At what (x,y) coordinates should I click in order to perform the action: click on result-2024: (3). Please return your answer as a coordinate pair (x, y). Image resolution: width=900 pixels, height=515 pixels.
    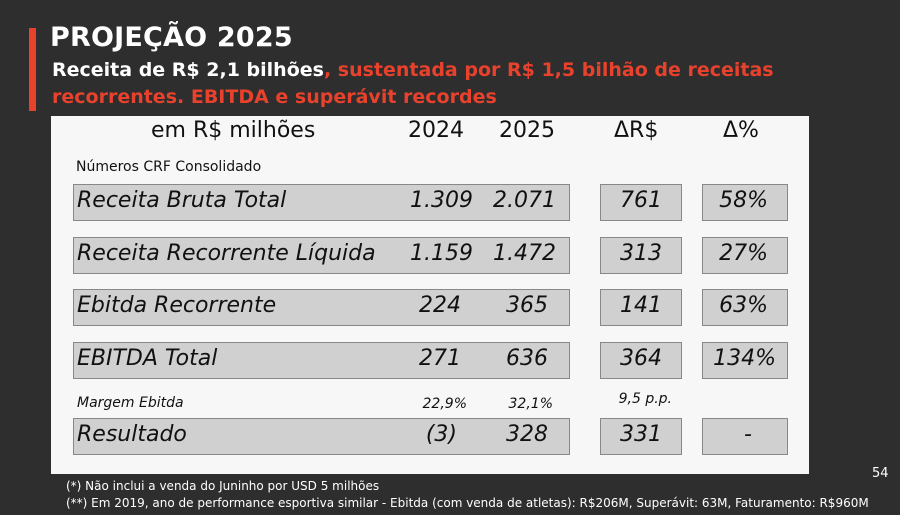
    Looking at the image, I should click on (441, 434).